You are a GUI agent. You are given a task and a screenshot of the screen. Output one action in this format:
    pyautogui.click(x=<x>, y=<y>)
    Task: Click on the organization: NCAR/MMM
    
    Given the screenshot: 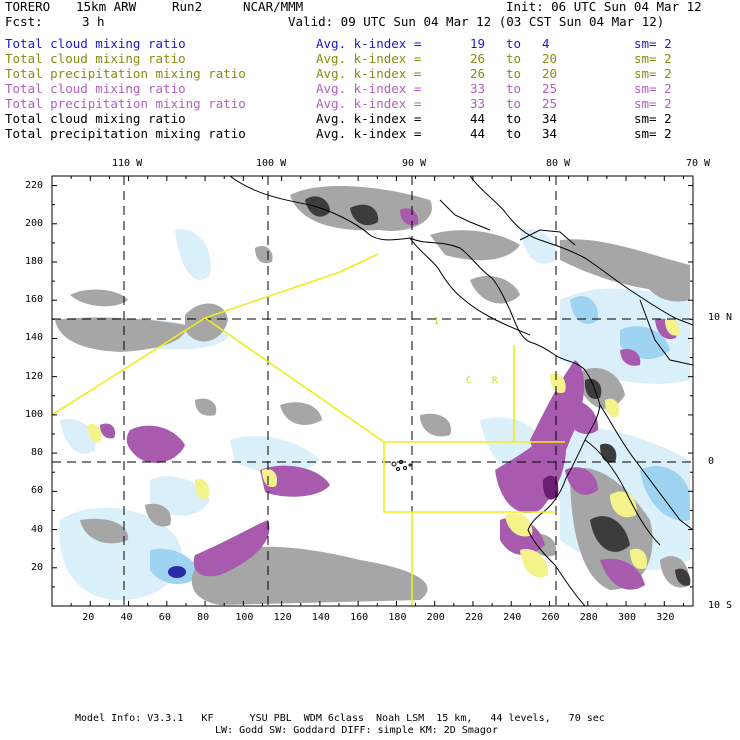 What is the action you would take?
    pyautogui.click(x=273, y=7)
    